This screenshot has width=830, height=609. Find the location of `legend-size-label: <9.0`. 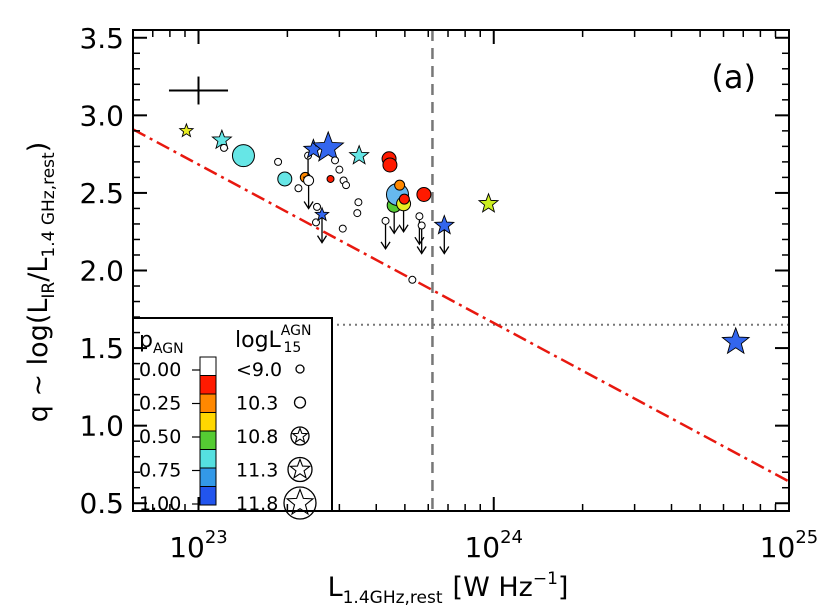

legend-size-label: <9.0 is located at coordinates (259, 370).